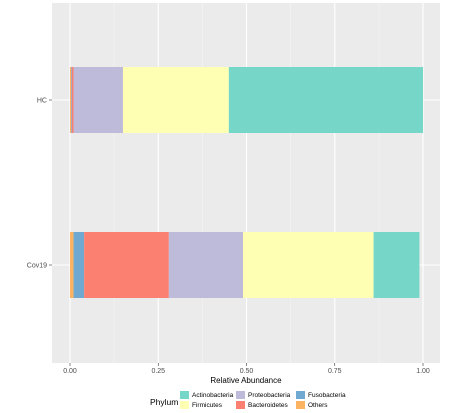 This screenshot has width=474, height=413. I want to click on legend-item: Proteobacteria, so click(263, 395).